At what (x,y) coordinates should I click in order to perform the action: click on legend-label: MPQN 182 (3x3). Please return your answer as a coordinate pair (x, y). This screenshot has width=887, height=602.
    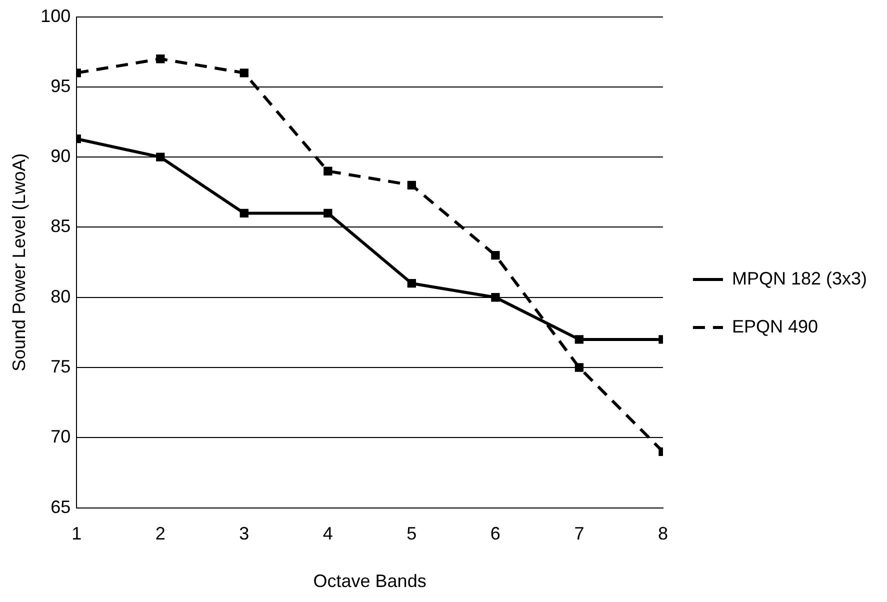
    Looking at the image, I should click on (800, 278).